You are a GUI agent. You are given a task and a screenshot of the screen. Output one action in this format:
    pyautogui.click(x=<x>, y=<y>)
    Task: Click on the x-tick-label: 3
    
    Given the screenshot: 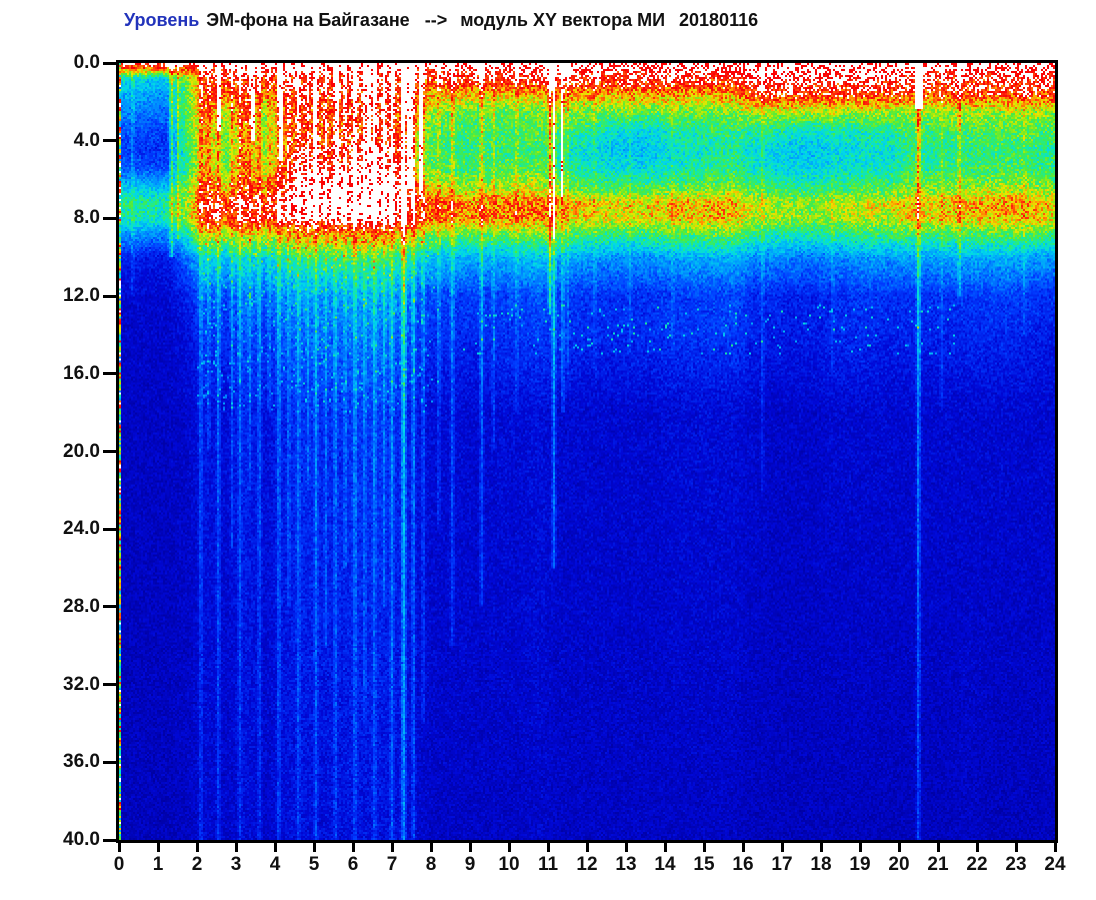 What is the action you would take?
    pyautogui.click(x=236, y=864)
    